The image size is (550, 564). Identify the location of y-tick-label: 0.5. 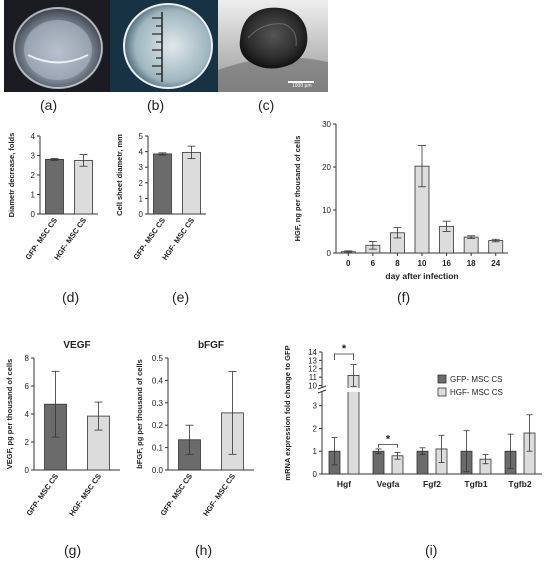
(158, 358).